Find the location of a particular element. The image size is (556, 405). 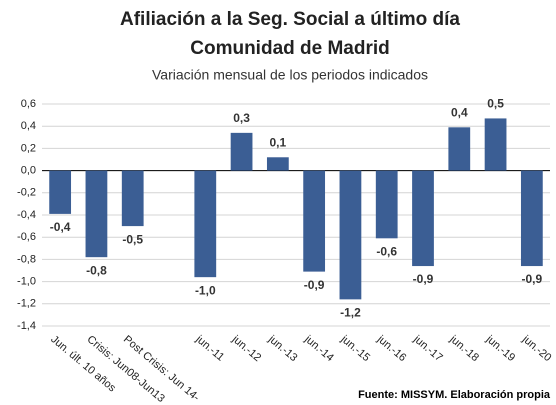

data-label: 0,5 is located at coordinates (495, 104).